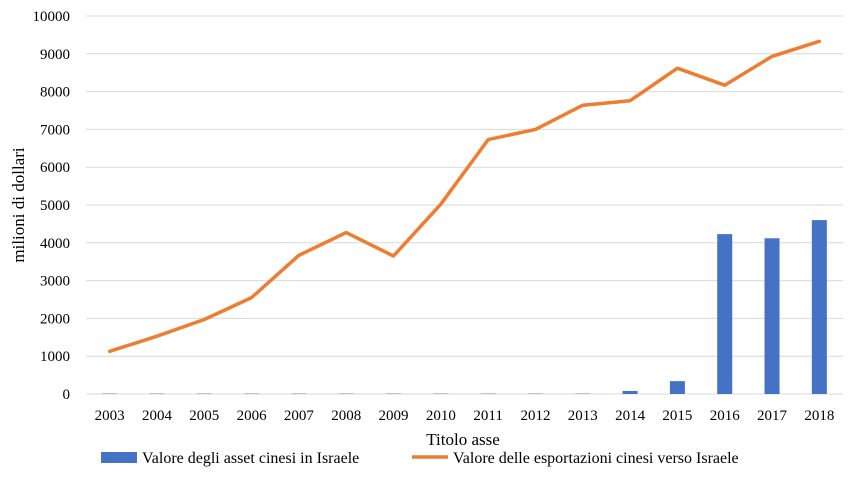 The image size is (850, 498). What do you see at coordinates (55, 206) in the screenshot?
I see `y-tick-label: 5000` at bounding box center [55, 206].